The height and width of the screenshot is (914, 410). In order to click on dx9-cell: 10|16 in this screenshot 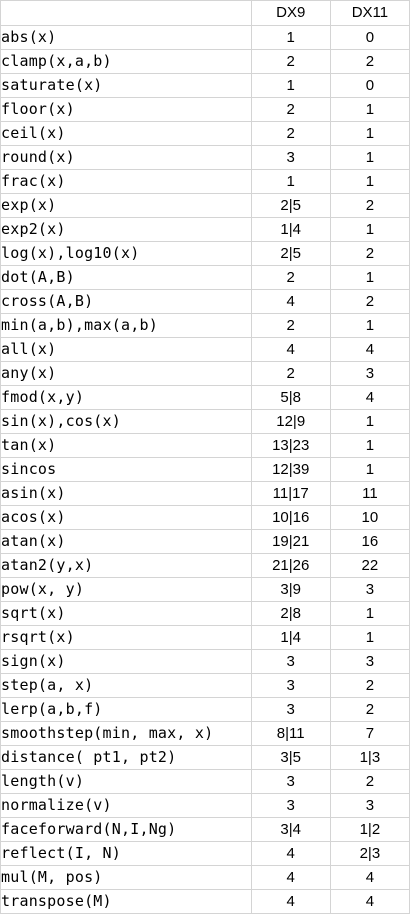, I will do `click(290, 517)`.